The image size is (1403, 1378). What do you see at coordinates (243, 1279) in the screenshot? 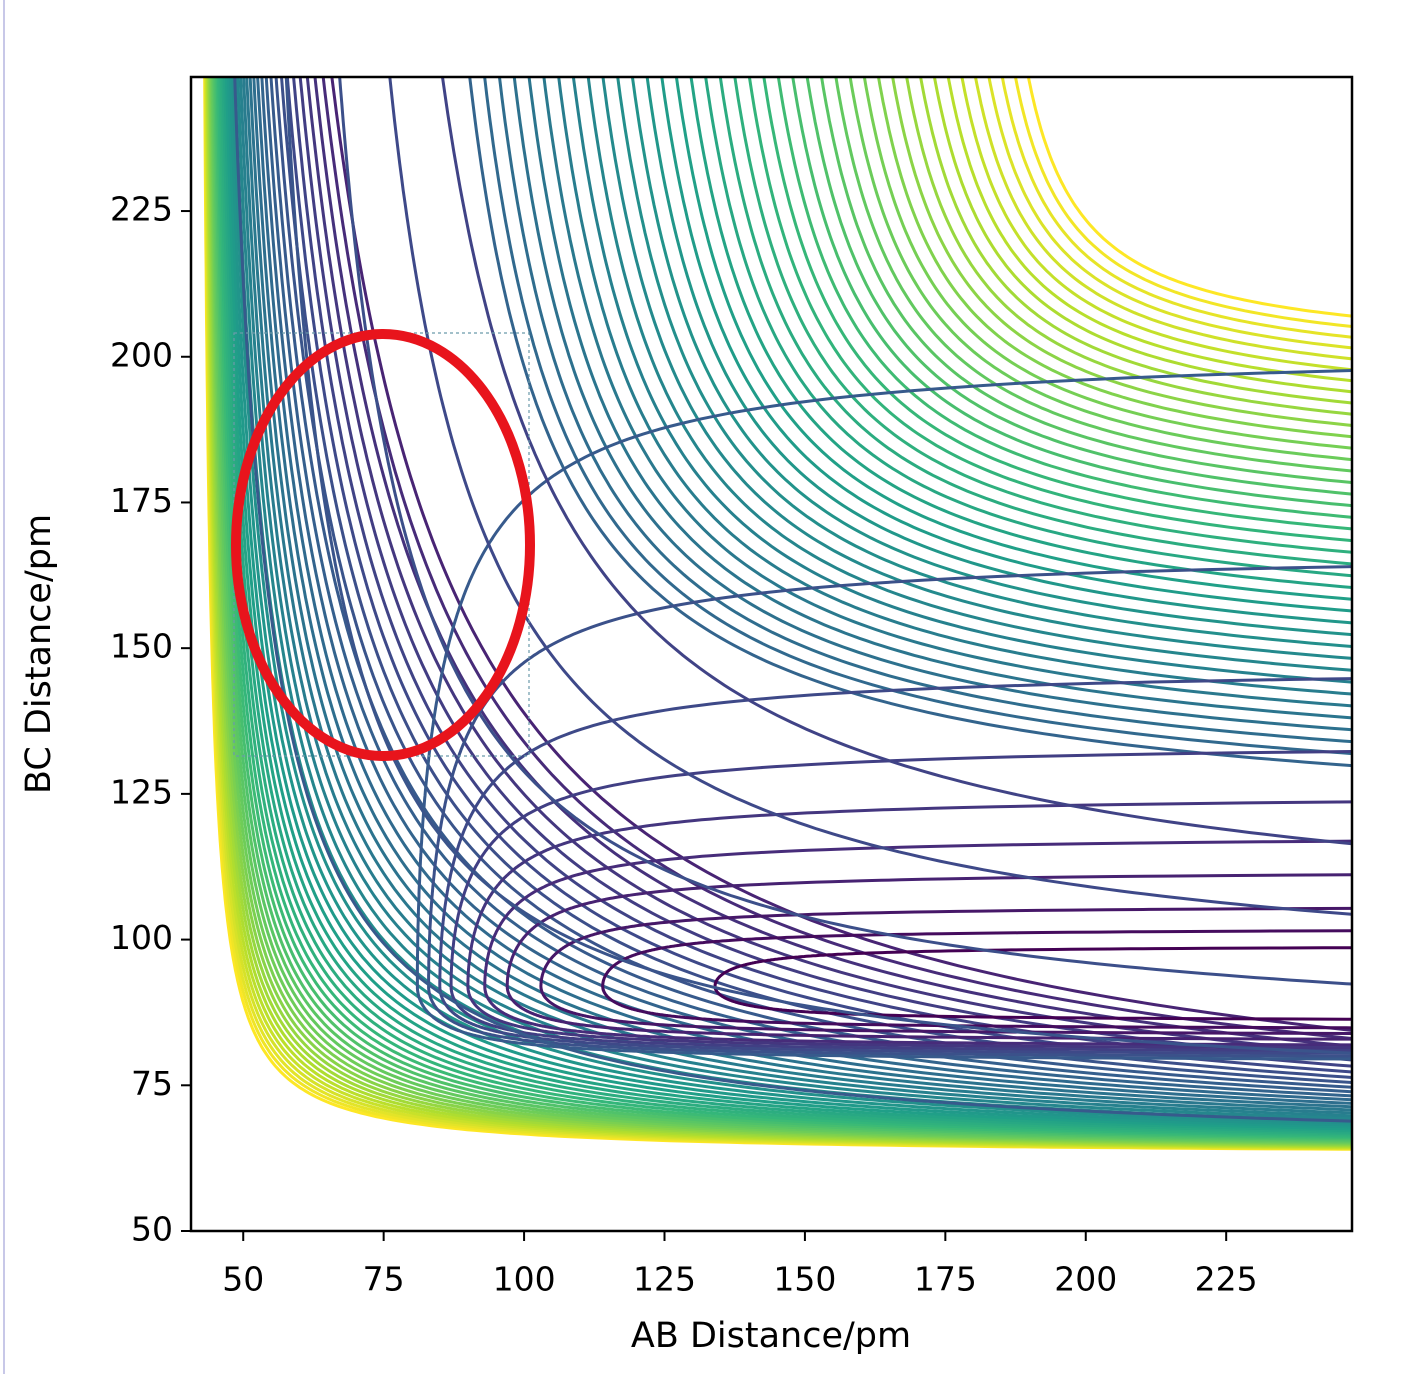
I see `x-tick-label: 50` at bounding box center [243, 1279].